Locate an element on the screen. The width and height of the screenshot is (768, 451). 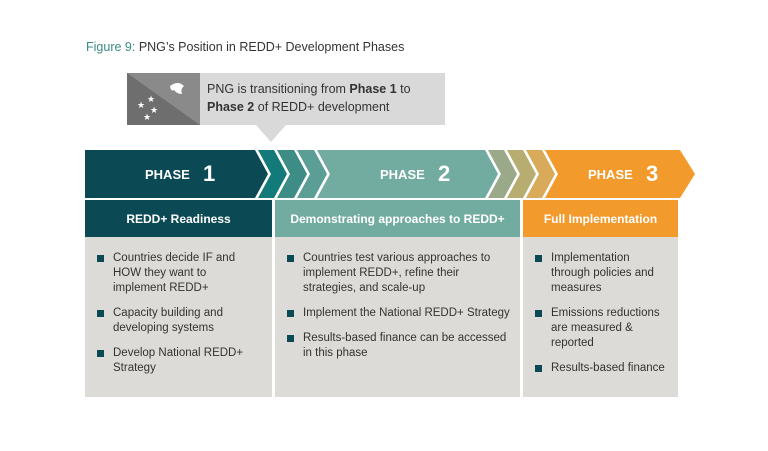
list-item: Capacity building and developing systems is located at coordinates (179, 321).